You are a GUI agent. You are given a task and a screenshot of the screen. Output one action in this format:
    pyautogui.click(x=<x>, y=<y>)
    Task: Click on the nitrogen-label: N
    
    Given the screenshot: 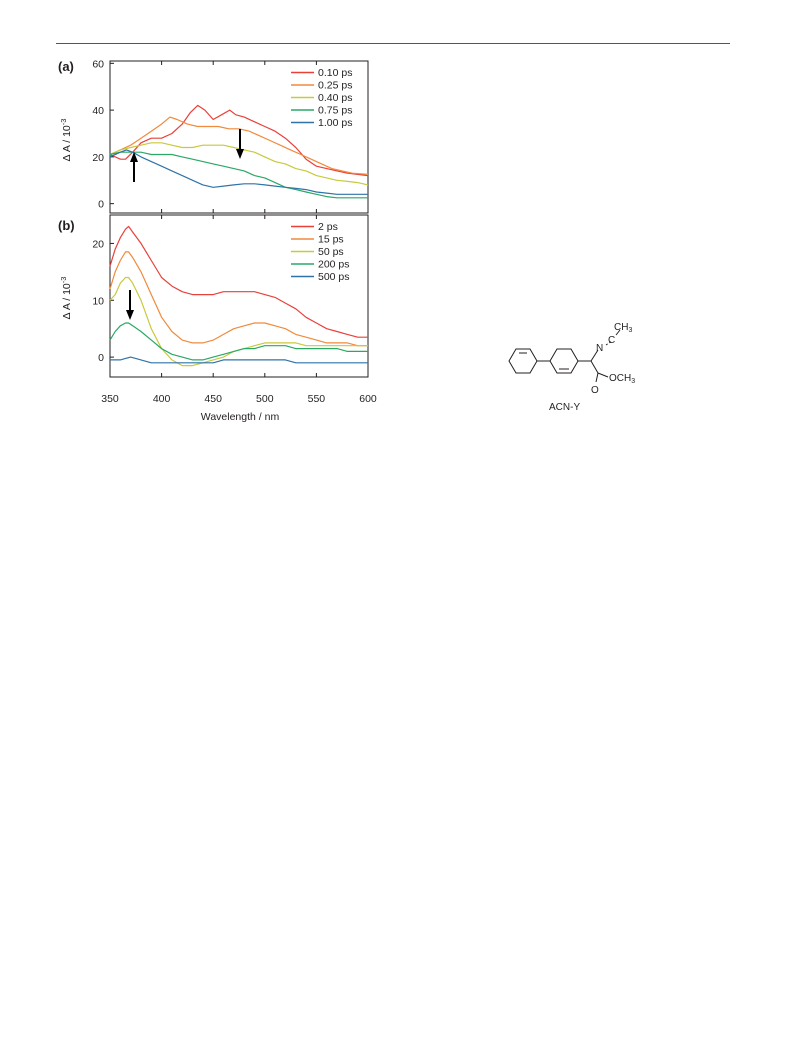 What is the action you would take?
    pyautogui.click(x=599, y=348)
    